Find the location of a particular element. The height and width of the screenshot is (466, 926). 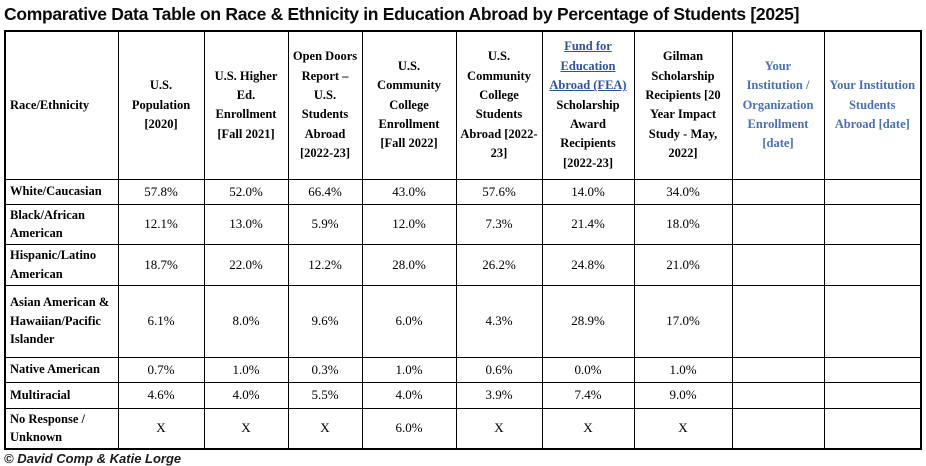

row-label: White/Caucasian is located at coordinates (61, 191).